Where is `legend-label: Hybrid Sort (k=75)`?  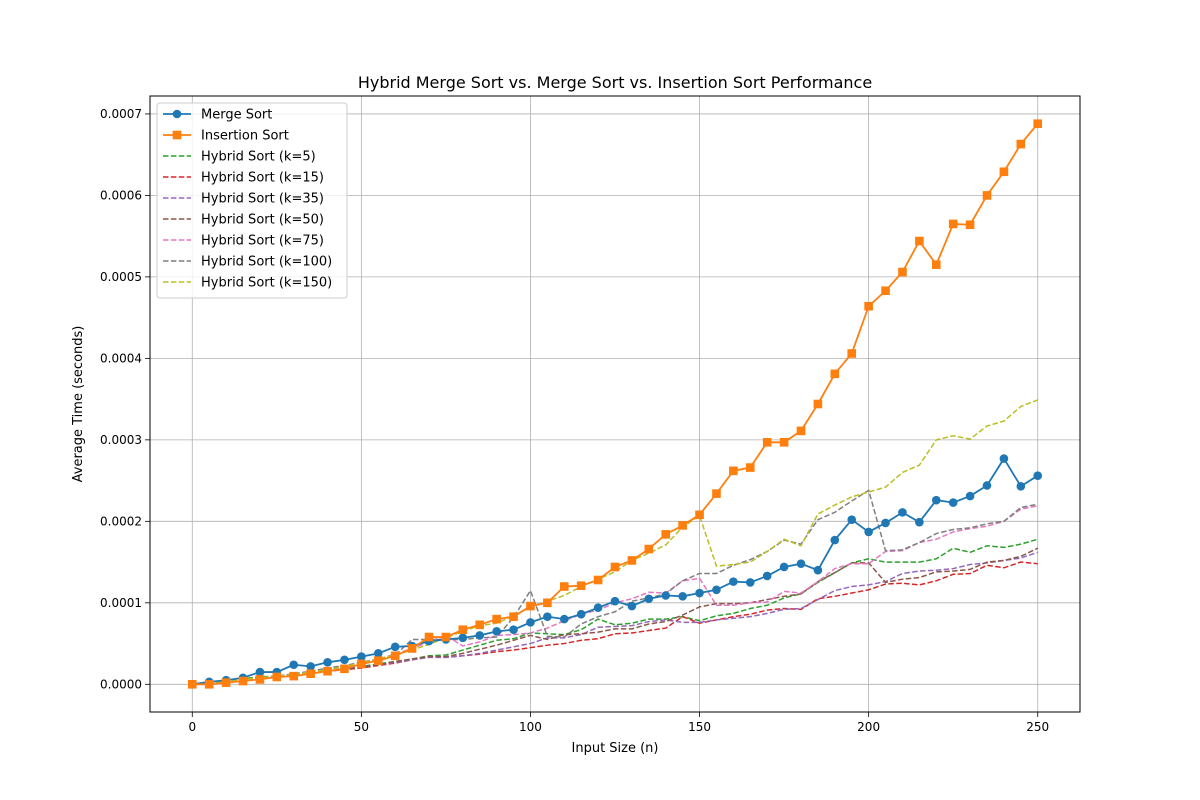
legend-label: Hybrid Sort (k=75) is located at coordinates (262, 241).